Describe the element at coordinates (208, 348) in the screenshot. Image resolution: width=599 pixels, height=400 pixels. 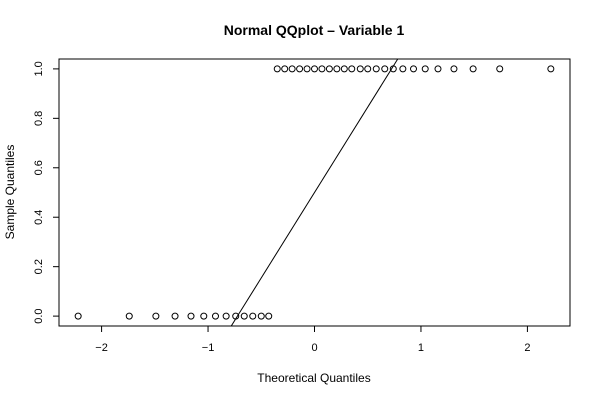
I see `x-tick-label: −1` at that location.